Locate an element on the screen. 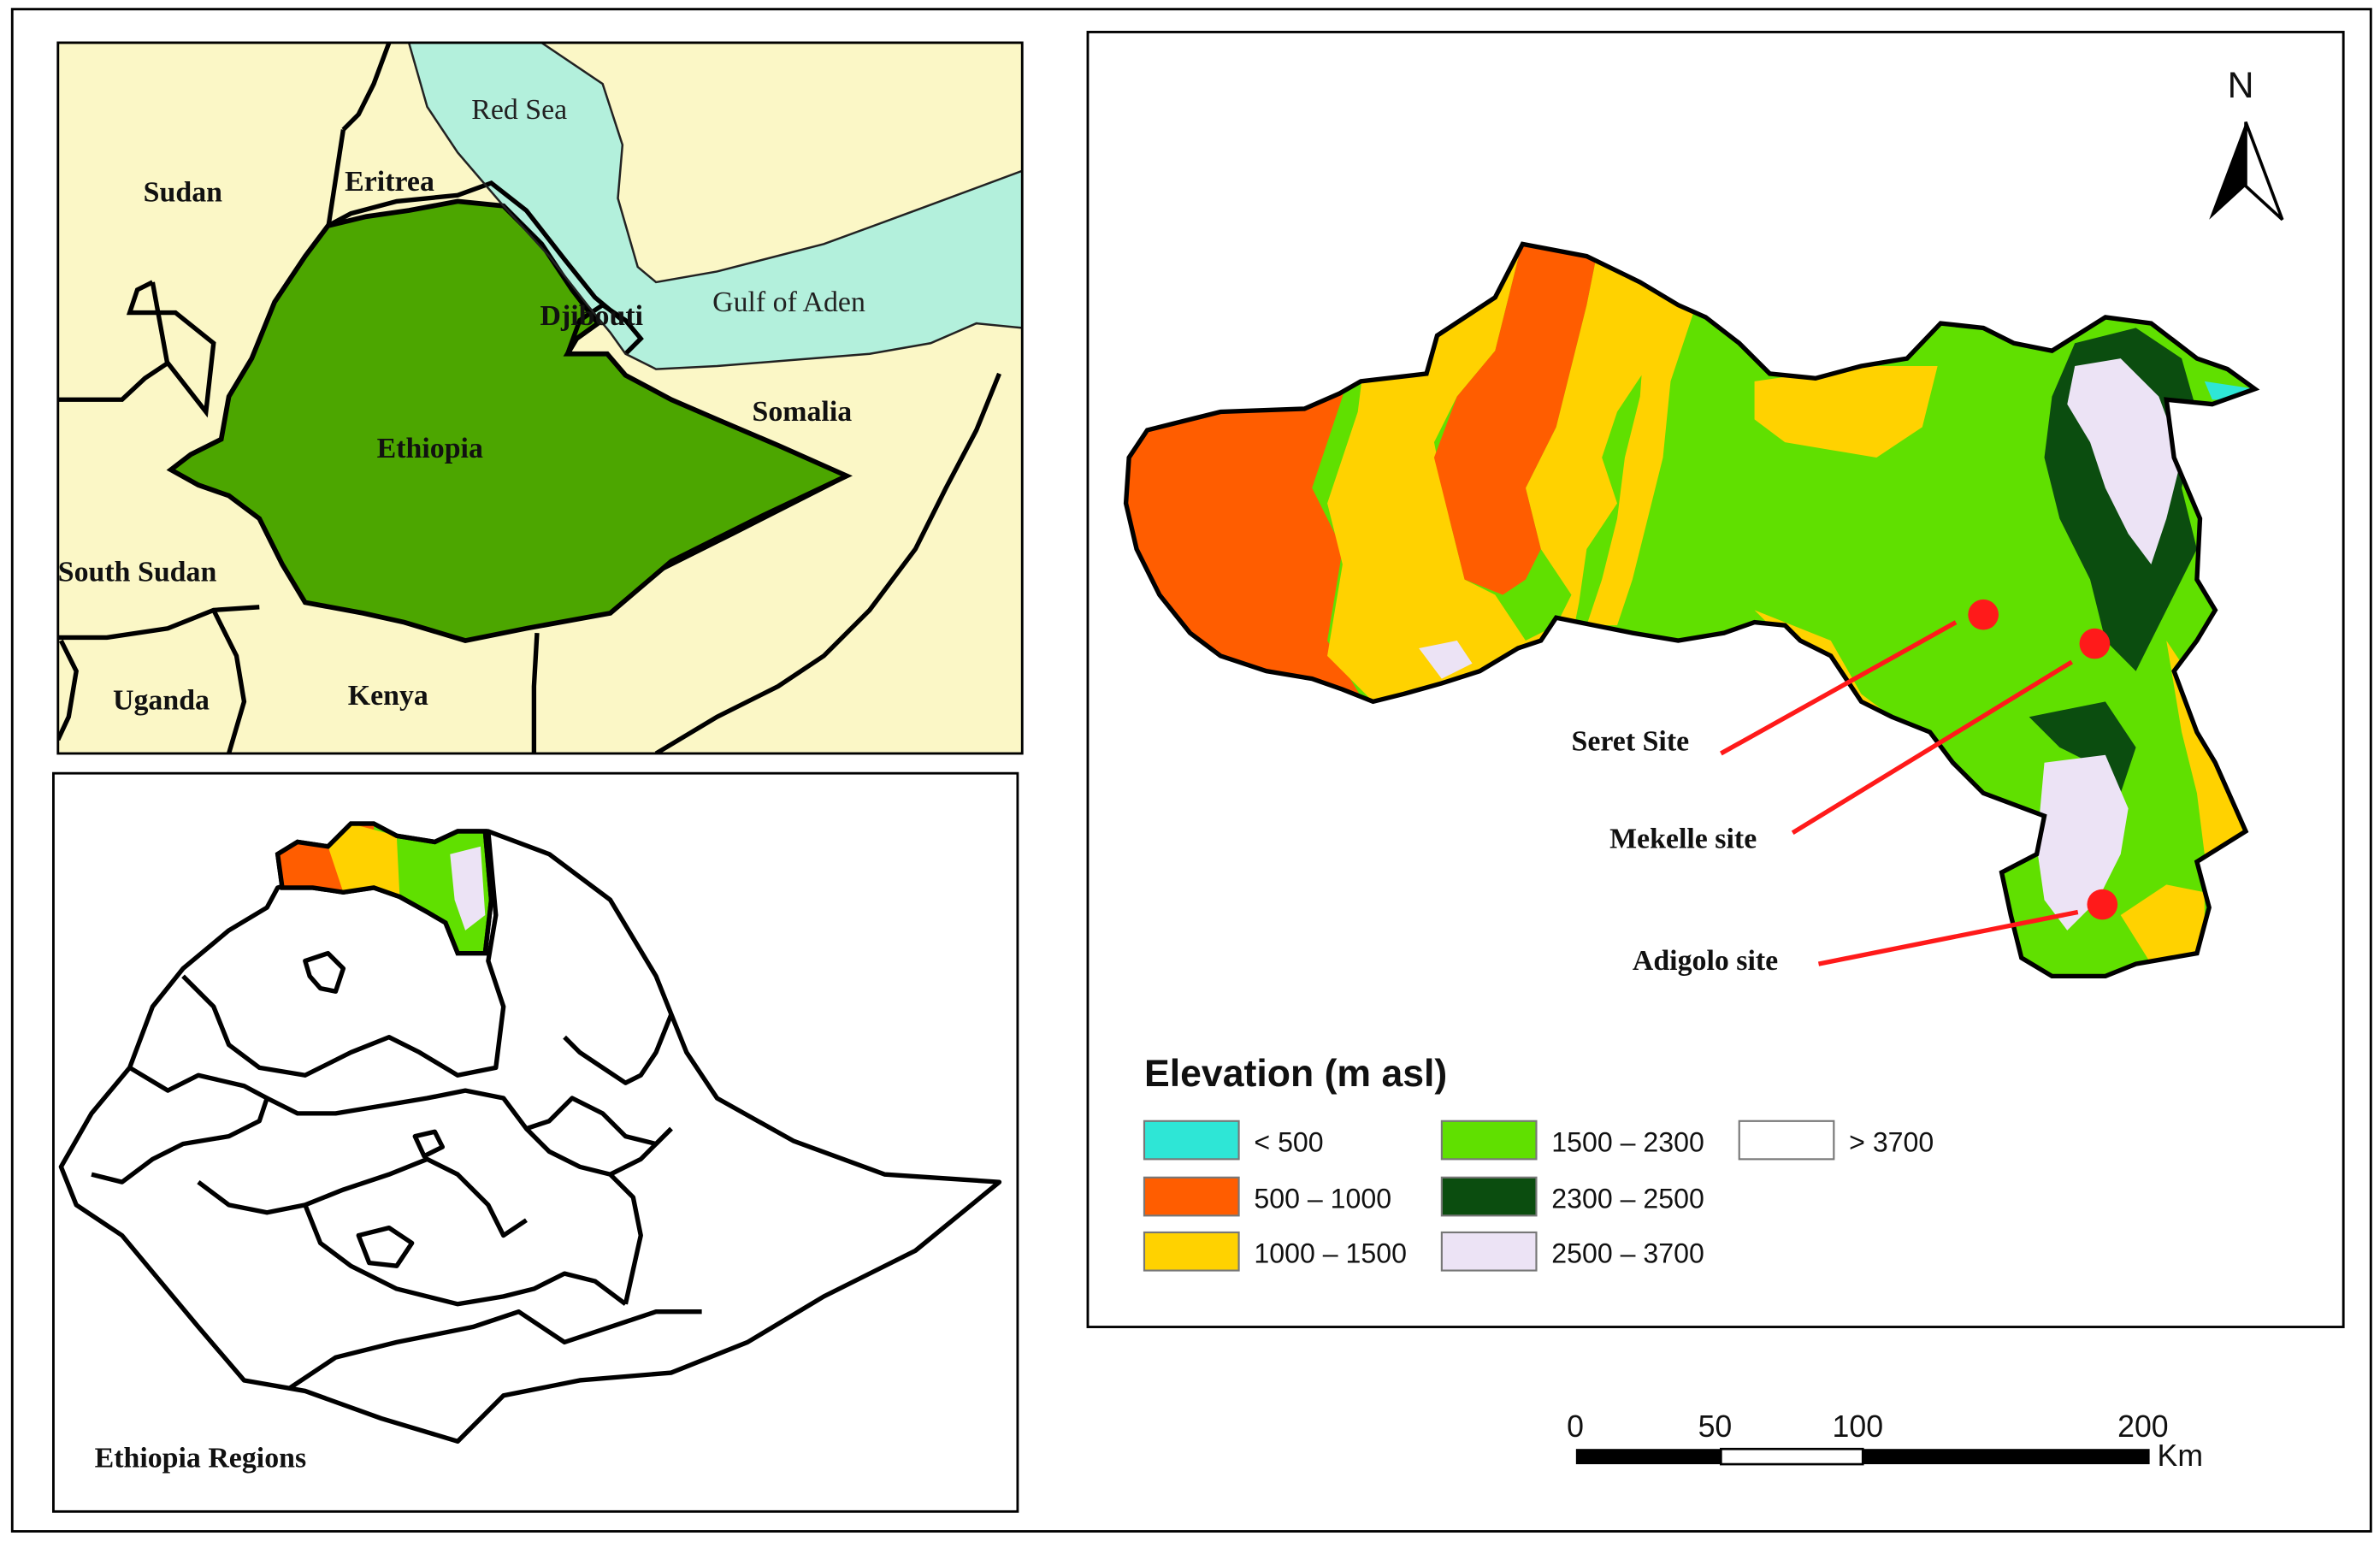 This screenshot has height=1542, width=2380. site-label-adigolo: Adigolo site is located at coordinates (1706, 961).